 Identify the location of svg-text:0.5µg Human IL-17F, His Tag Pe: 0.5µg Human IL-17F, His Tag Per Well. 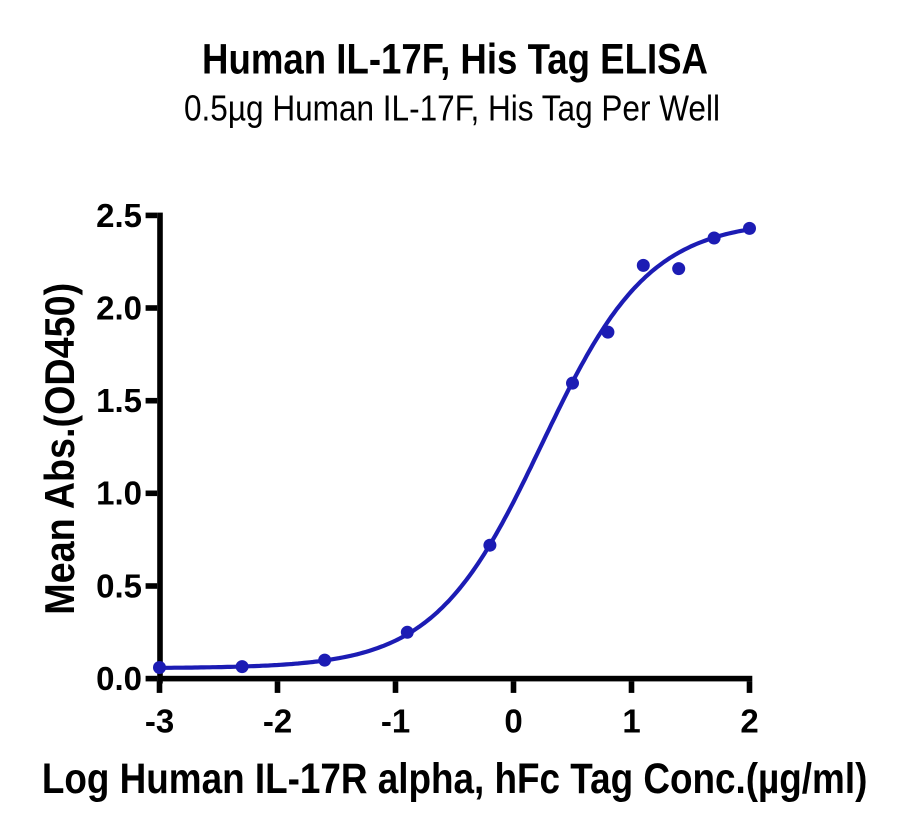
(452, 107).